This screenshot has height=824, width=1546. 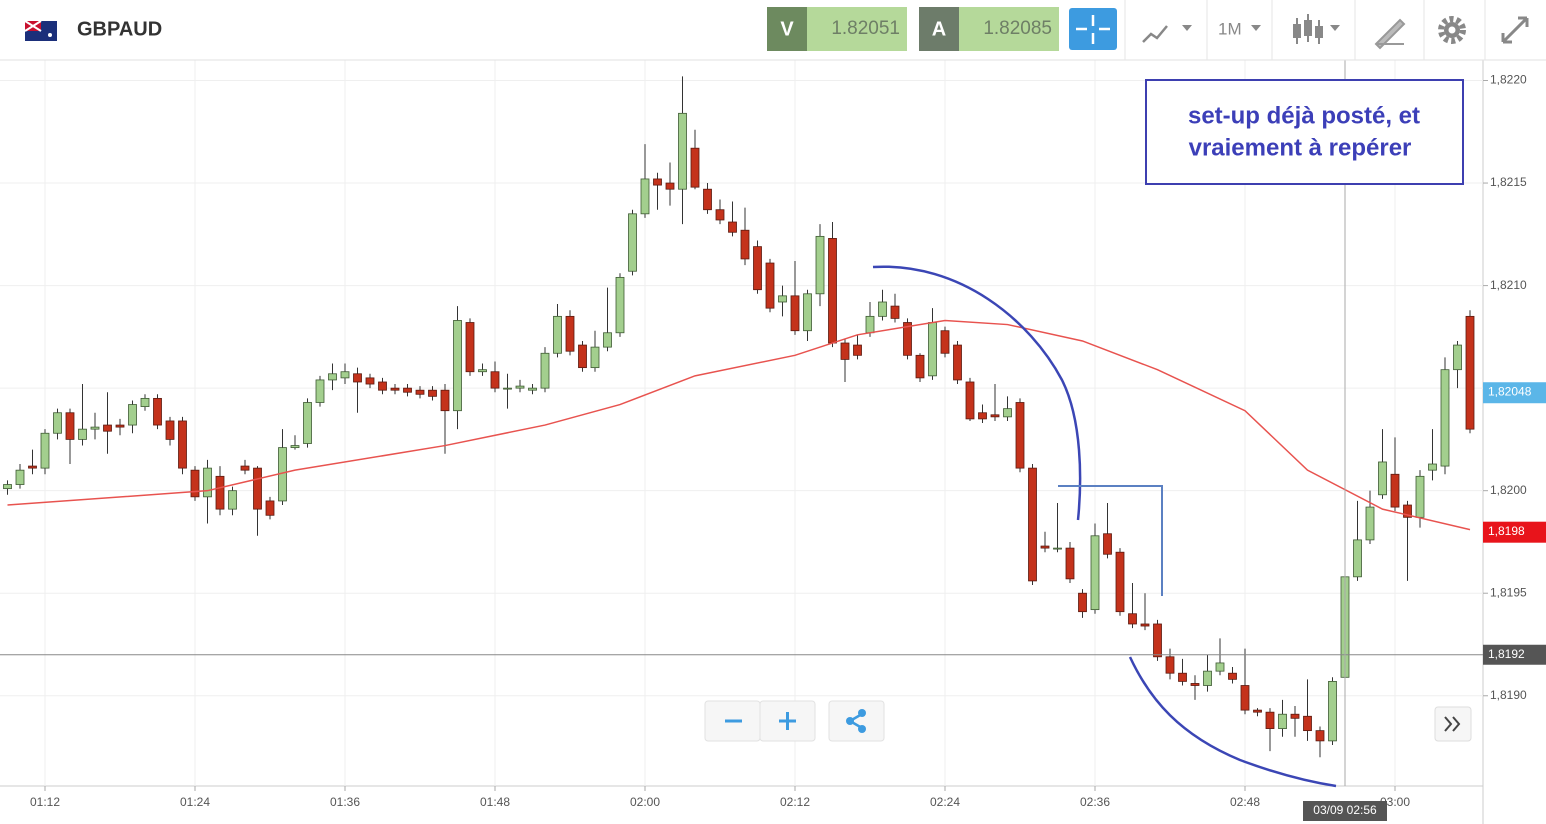 What do you see at coordinates (1093, 29) in the screenshot?
I see `crosshair-button` at bounding box center [1093, 29].